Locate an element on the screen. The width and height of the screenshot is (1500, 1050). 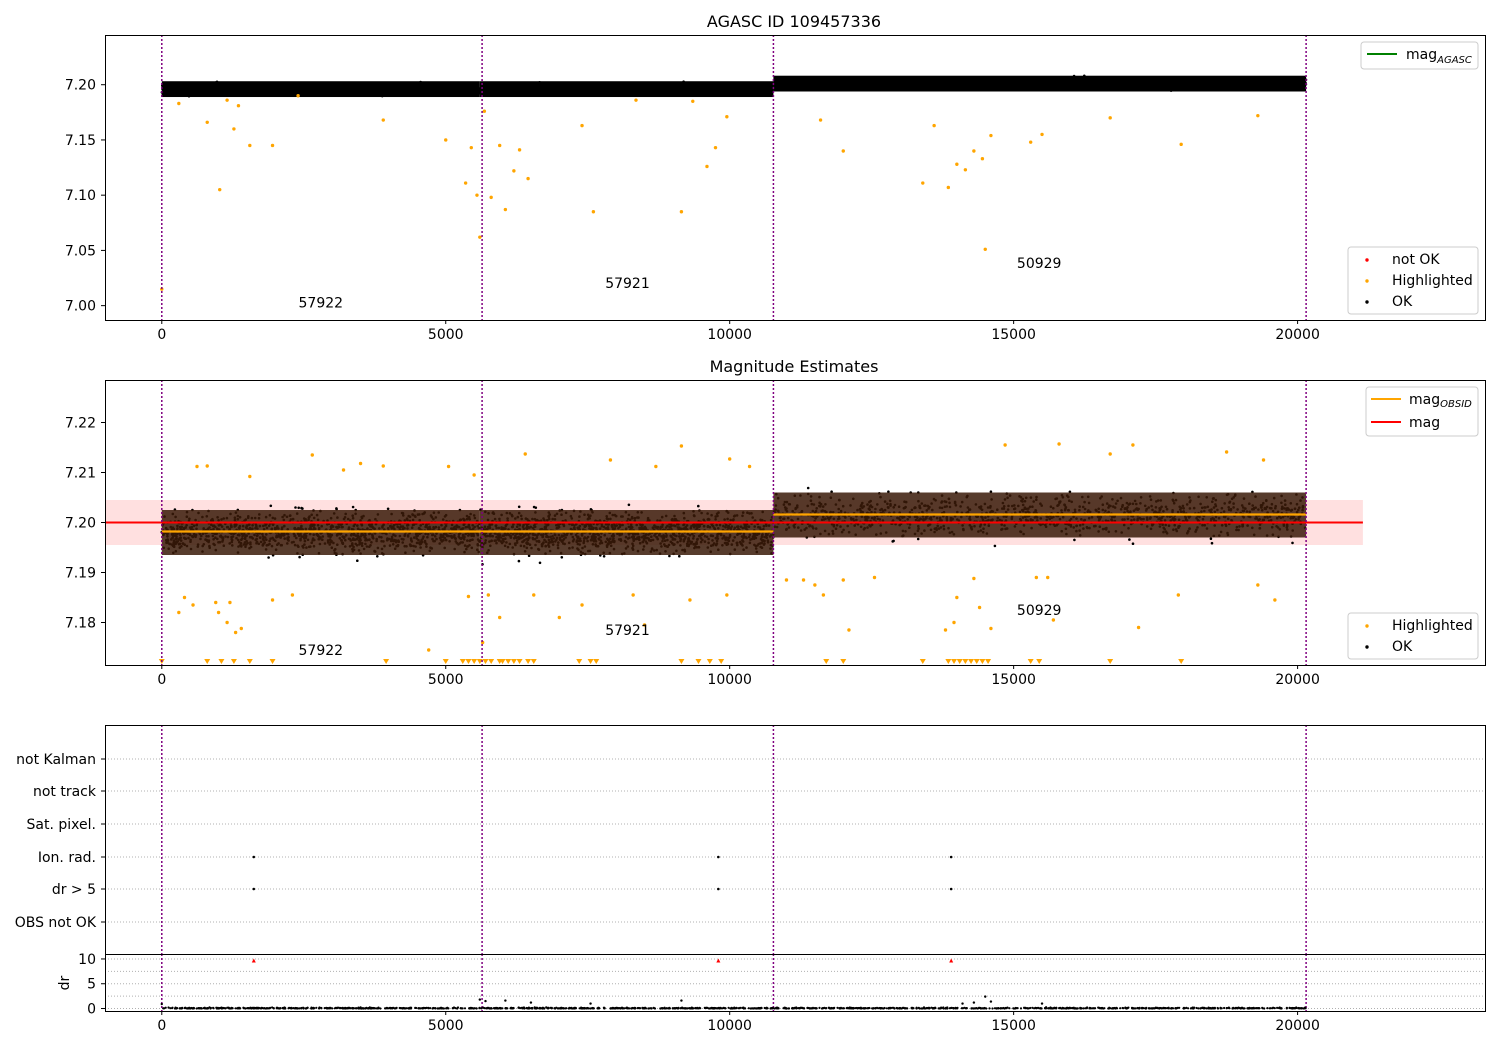
panel-magnitude-title: Magnitude Estimates is located at coordinates (794, 366).